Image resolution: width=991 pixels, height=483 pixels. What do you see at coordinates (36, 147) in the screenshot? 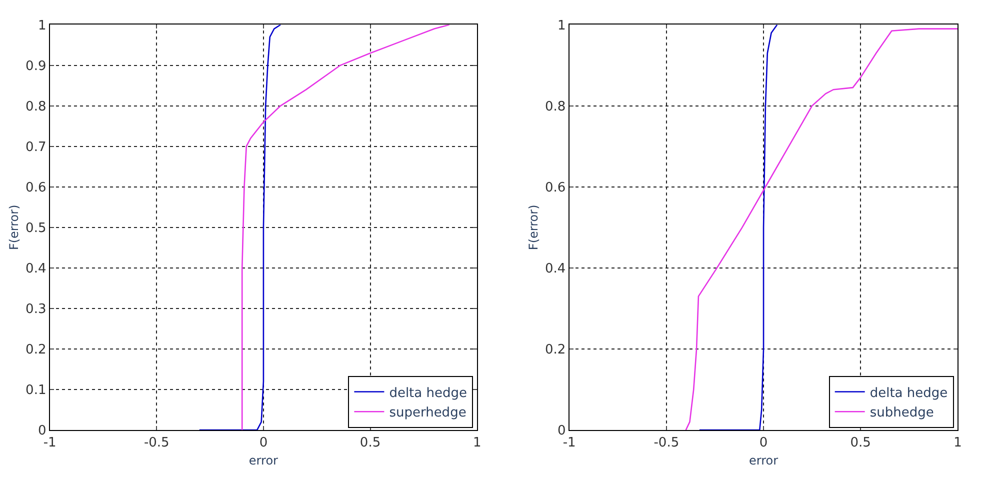
I see `y-tick-label: 0.7` at bounding box center [36, 147].